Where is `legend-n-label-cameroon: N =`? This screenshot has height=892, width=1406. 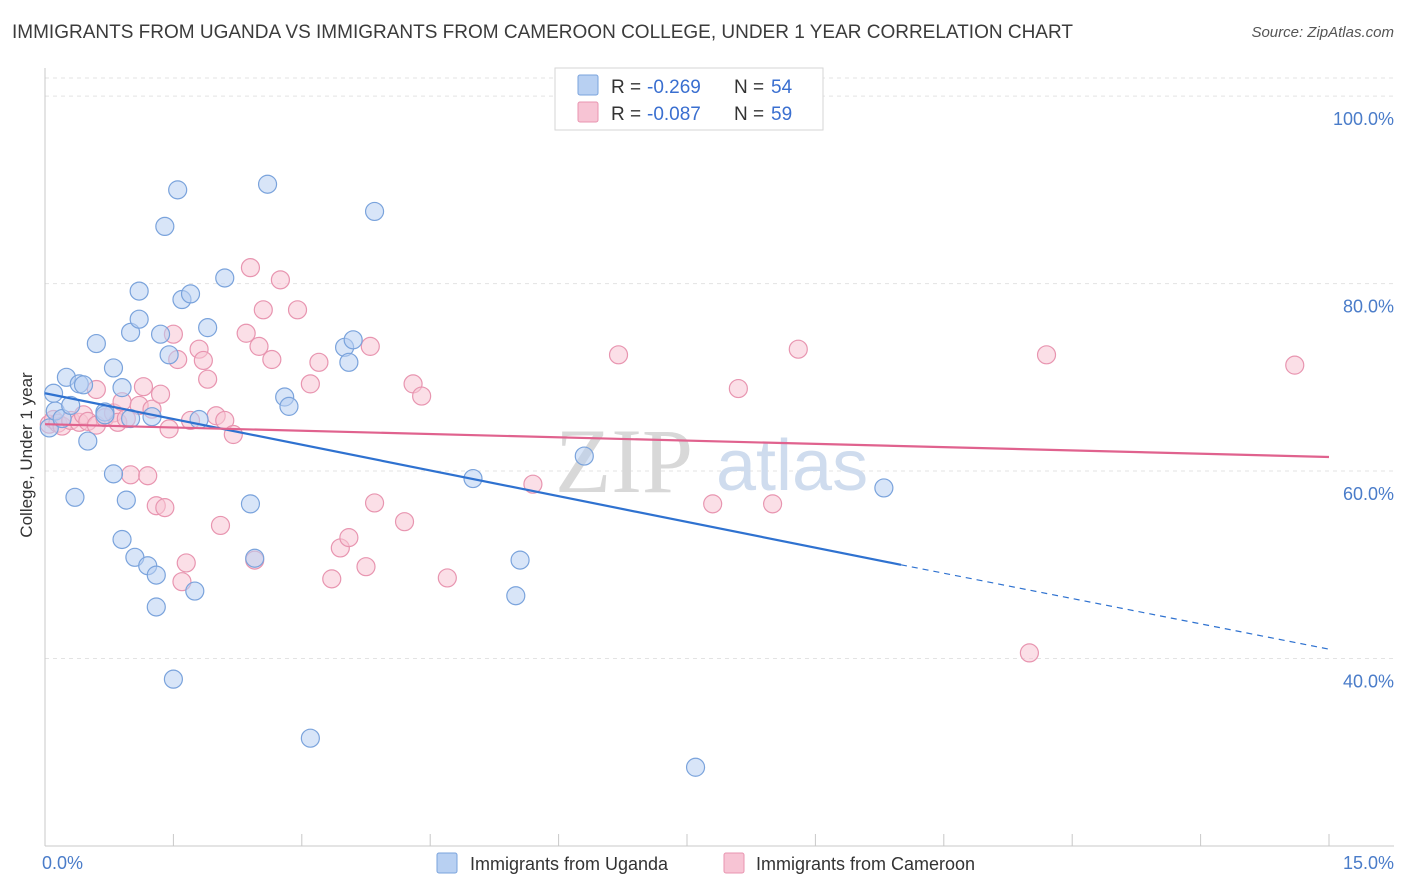
legend-n-label-cameroon: N = is located at coordinates (749, 114).